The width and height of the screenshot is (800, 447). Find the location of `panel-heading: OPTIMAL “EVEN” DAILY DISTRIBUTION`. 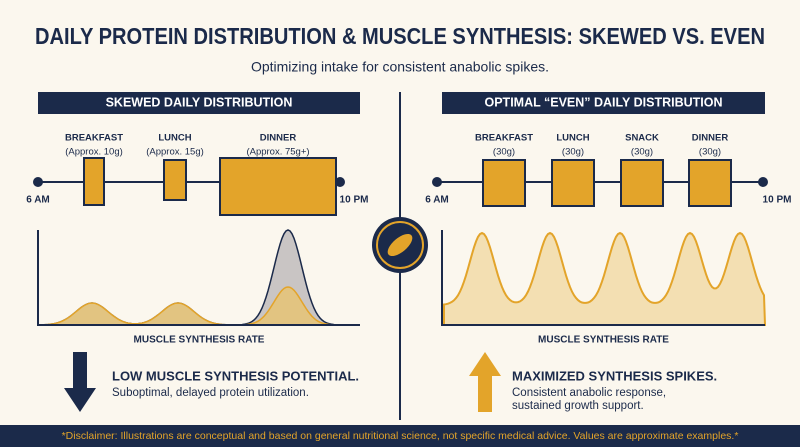

panel-heading: OPTIMAL “EVEN” DAILY DISTRIBUTION is located at coordinates (604, 102).